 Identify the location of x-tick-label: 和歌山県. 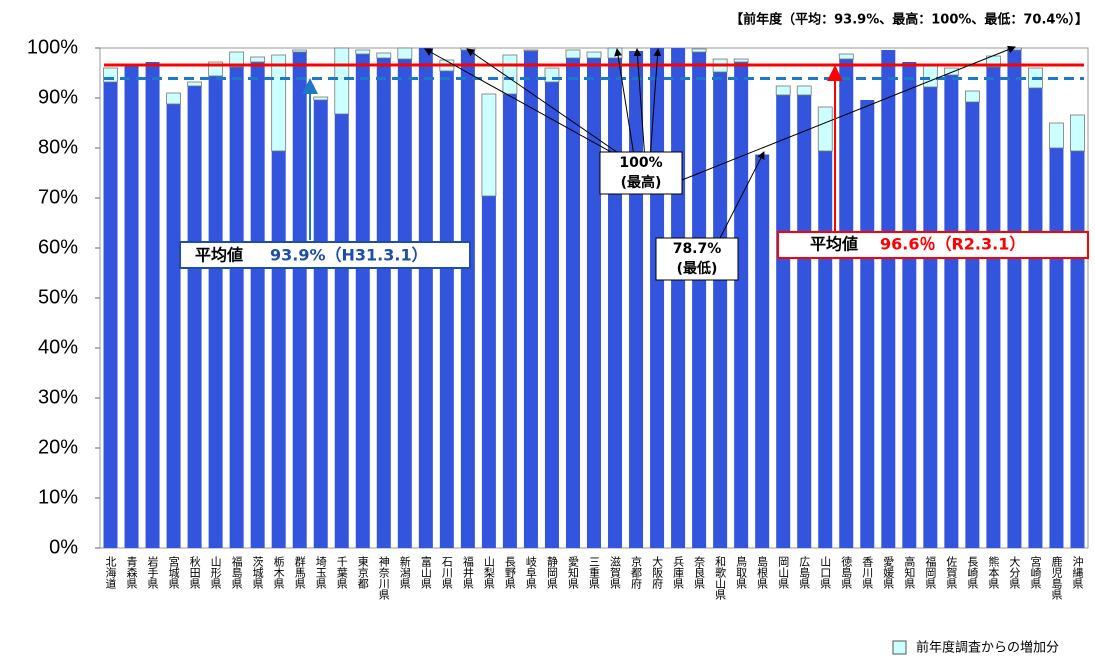
(720, 578).